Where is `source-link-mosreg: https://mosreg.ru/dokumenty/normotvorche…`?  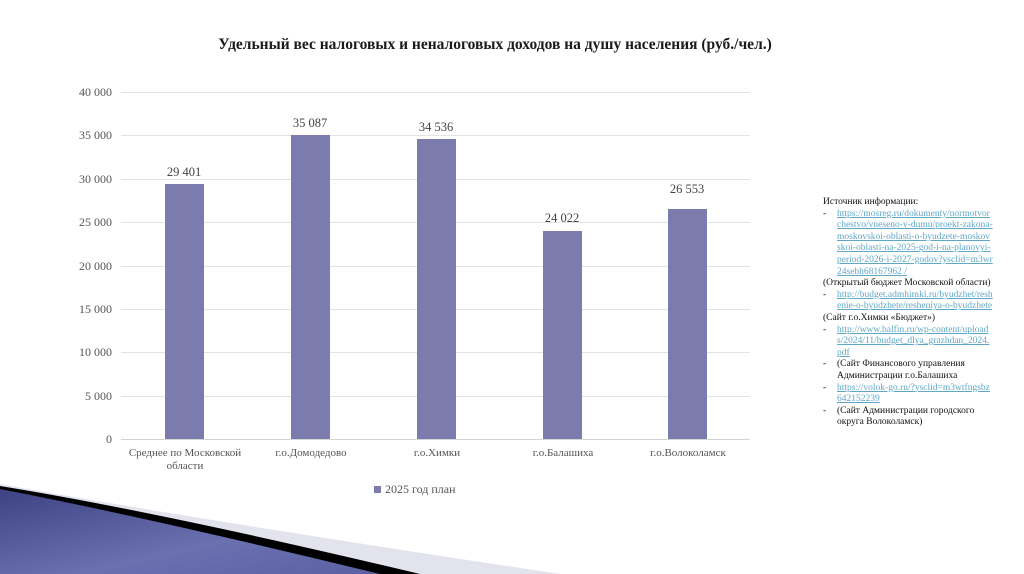
source-link-mosreg: https://mosreg.ru/dokumenty/normotvorche… is located at coordinates (915, 242).